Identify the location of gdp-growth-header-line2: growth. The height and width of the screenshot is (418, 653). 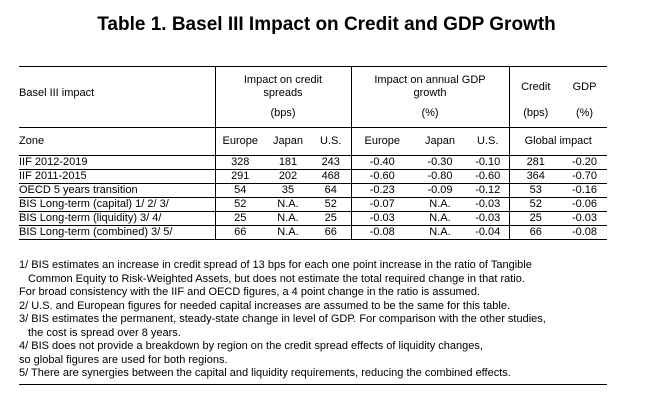
(429, 93).